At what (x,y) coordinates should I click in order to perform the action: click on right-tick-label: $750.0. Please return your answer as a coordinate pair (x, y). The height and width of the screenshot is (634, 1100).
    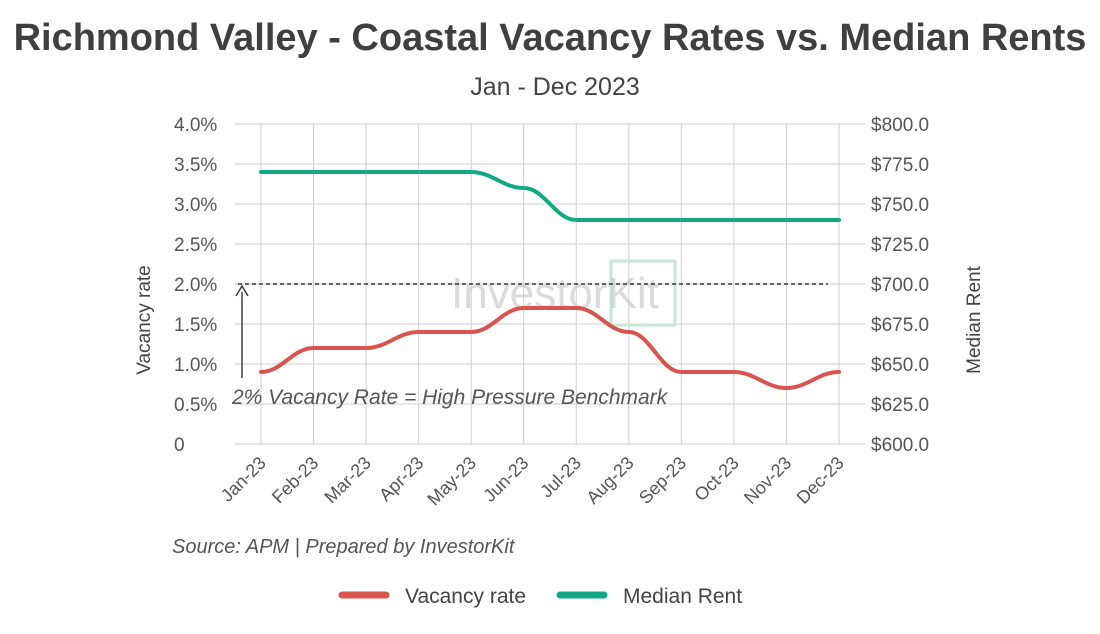
    Looking at the image, I should click on (900, 205).